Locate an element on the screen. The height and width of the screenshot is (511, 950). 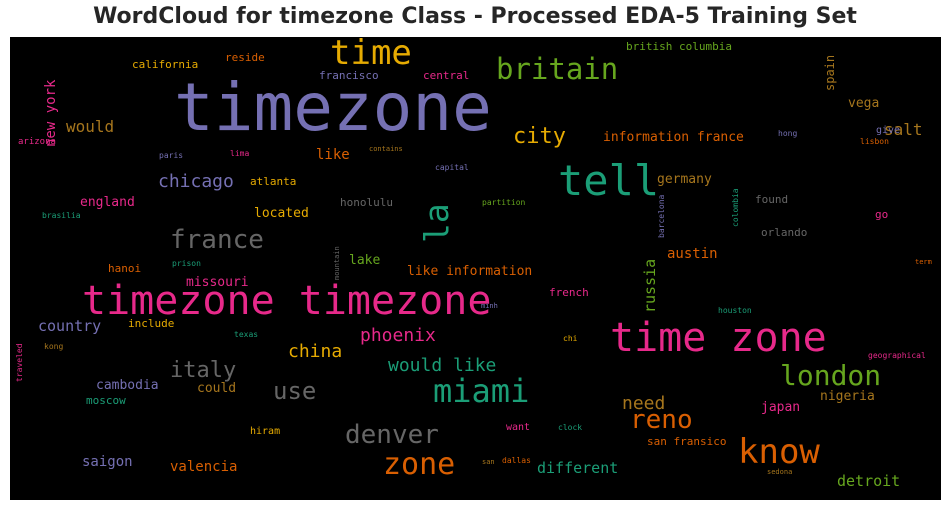
word-austin: austin is located at coordinates (692, 254).